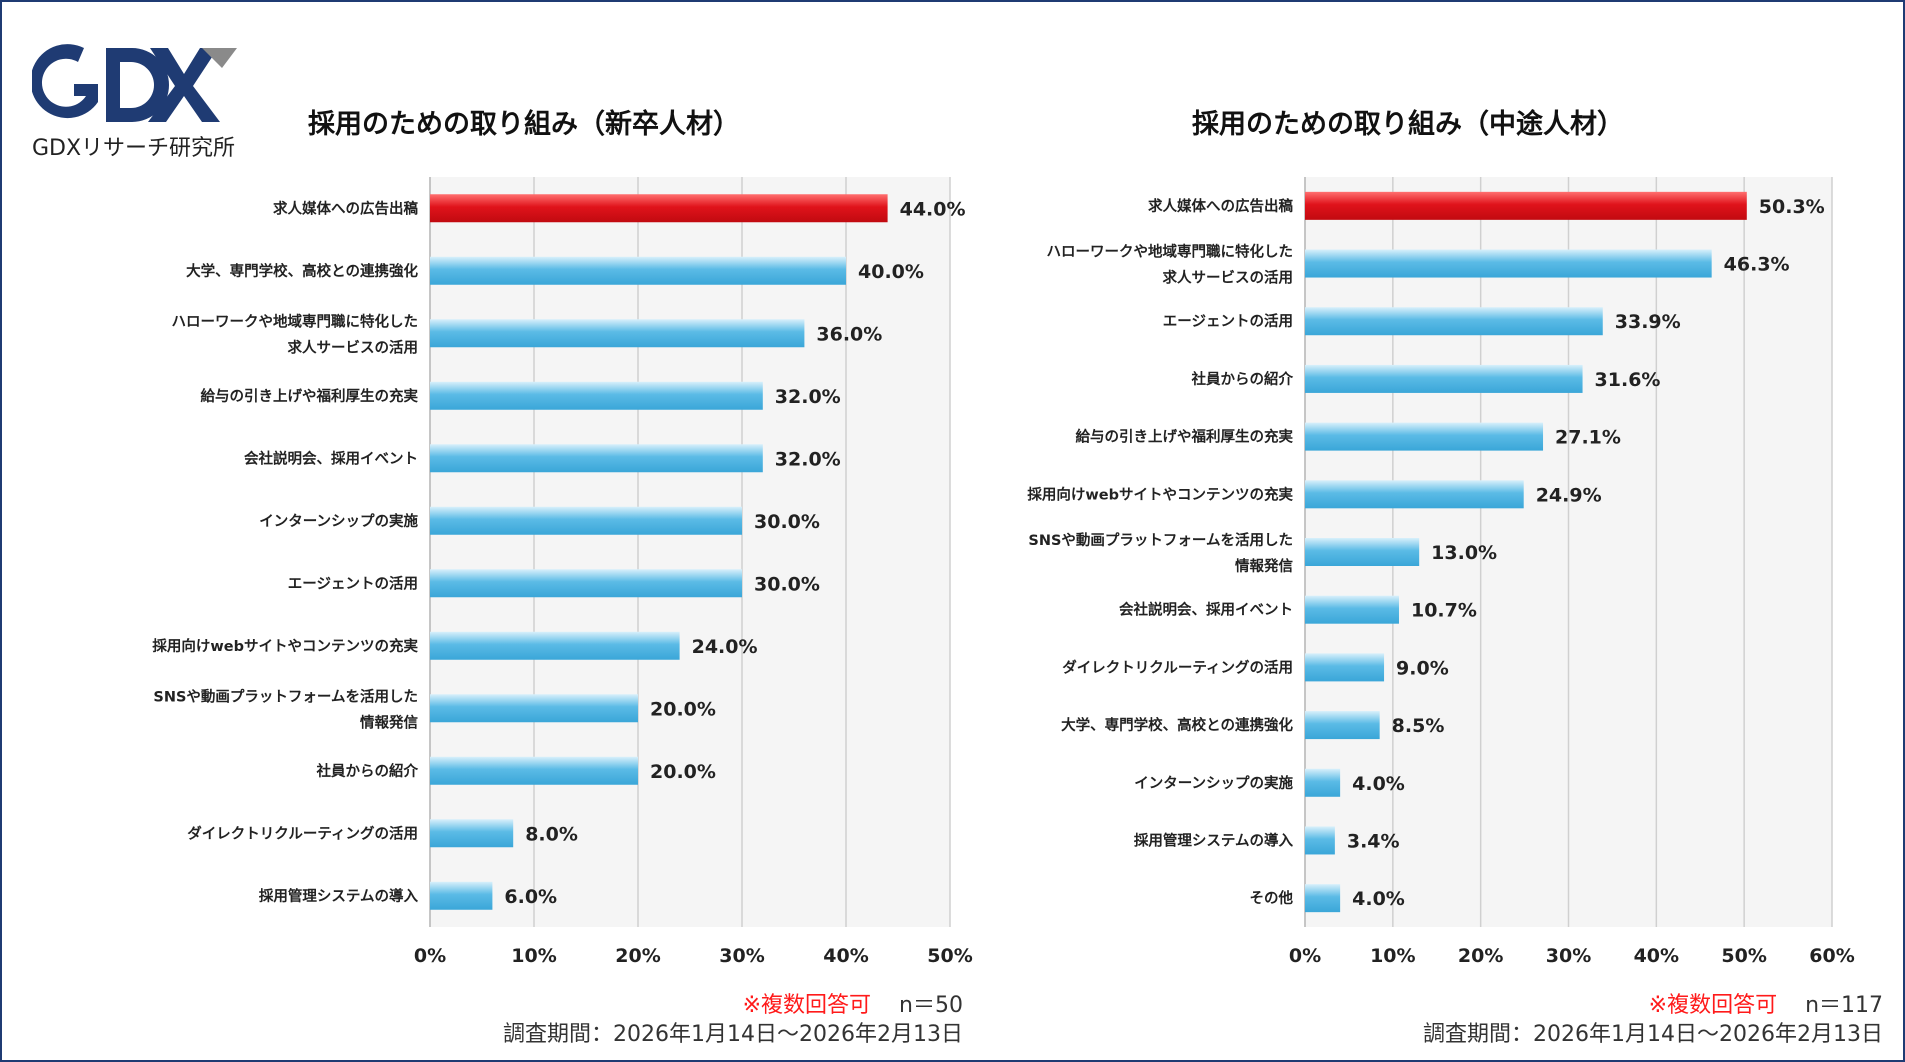 Image resolution: width=1905 pixels, height=1062 pixels. Describe the element at coordinates (1757, 265) in the screenshot. I see `data-label: 46.3%` at that location.